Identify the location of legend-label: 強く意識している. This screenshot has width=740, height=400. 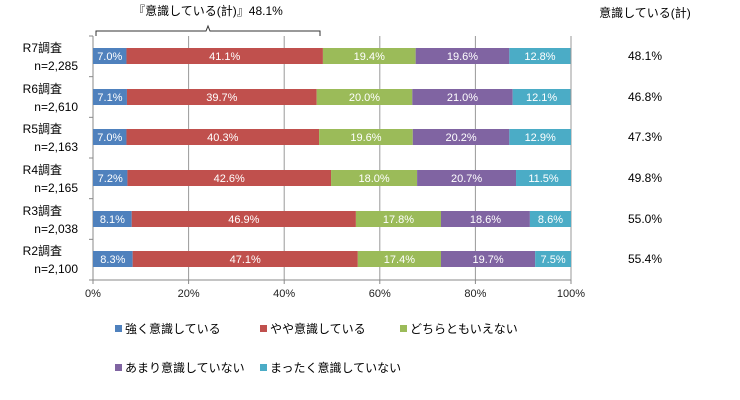
(173, 328).